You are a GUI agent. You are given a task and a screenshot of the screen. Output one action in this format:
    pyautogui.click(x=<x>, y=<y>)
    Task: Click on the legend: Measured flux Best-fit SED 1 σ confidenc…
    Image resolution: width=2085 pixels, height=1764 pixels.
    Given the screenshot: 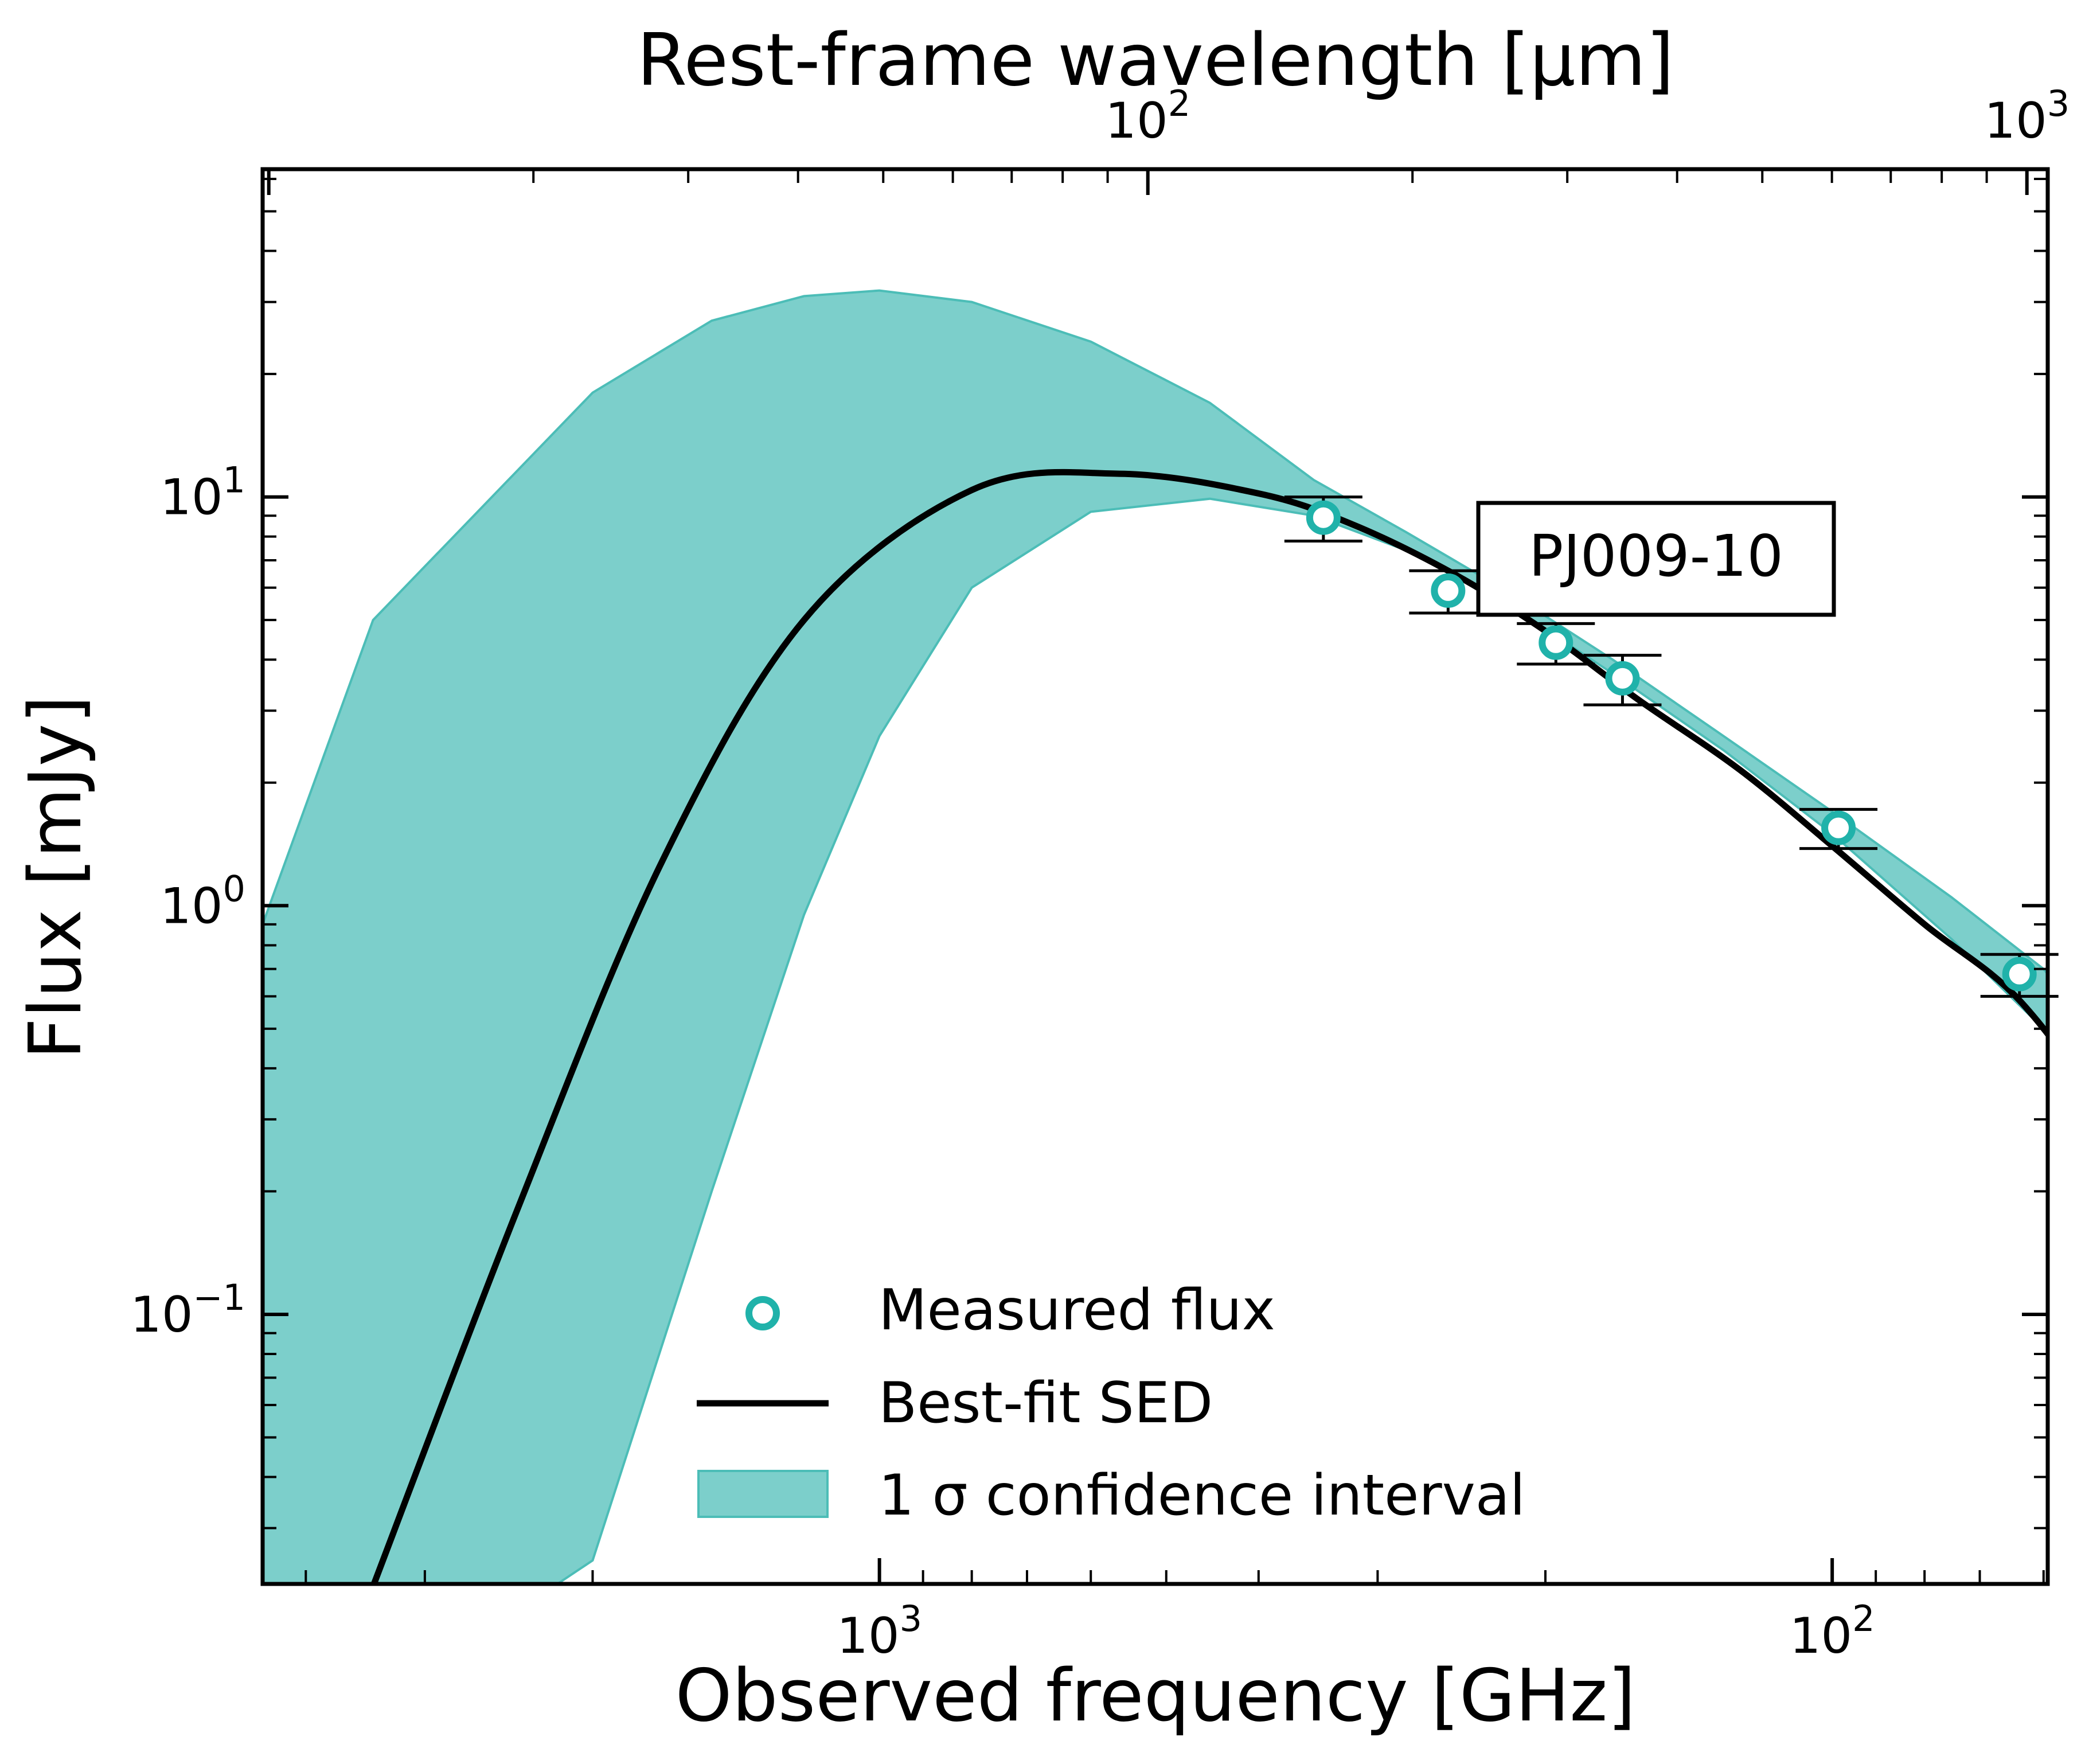 What is the action you would take?
    pyautogui.click(x=1111, y=1403)
    